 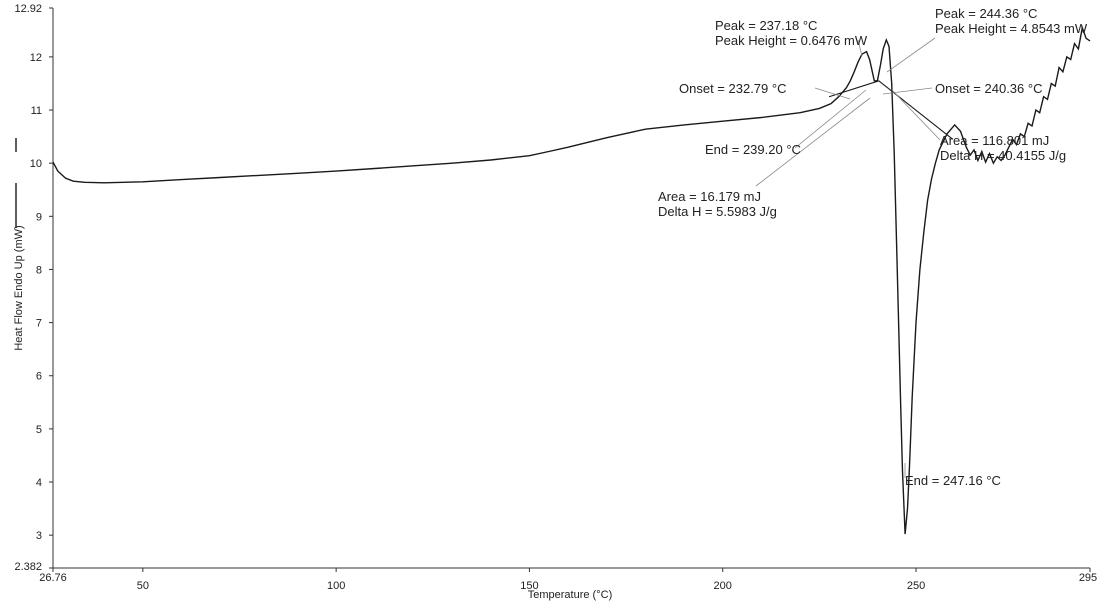 What do you see at coordinates (709, 196) in the screenshot?
I see `annotation-area1: Area = 16.179 mJ` at bounding box center [709, 196].